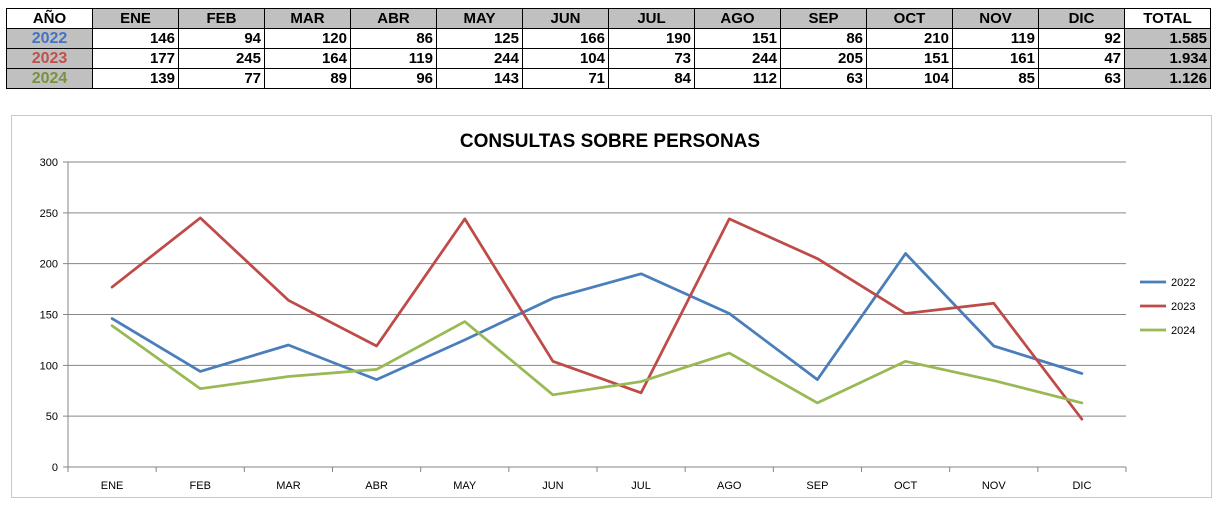 This screenshot has height=508, width=1225. Describe the element at coordinates (565, 18) in the screenshot. I see `header-month: JUN` at that location.